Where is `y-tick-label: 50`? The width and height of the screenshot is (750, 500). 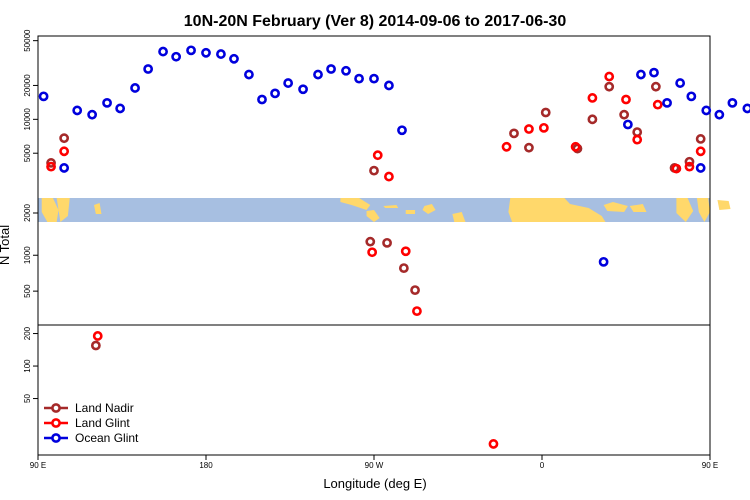 y-tick-label: 50 is located at coordinates (27, 398).